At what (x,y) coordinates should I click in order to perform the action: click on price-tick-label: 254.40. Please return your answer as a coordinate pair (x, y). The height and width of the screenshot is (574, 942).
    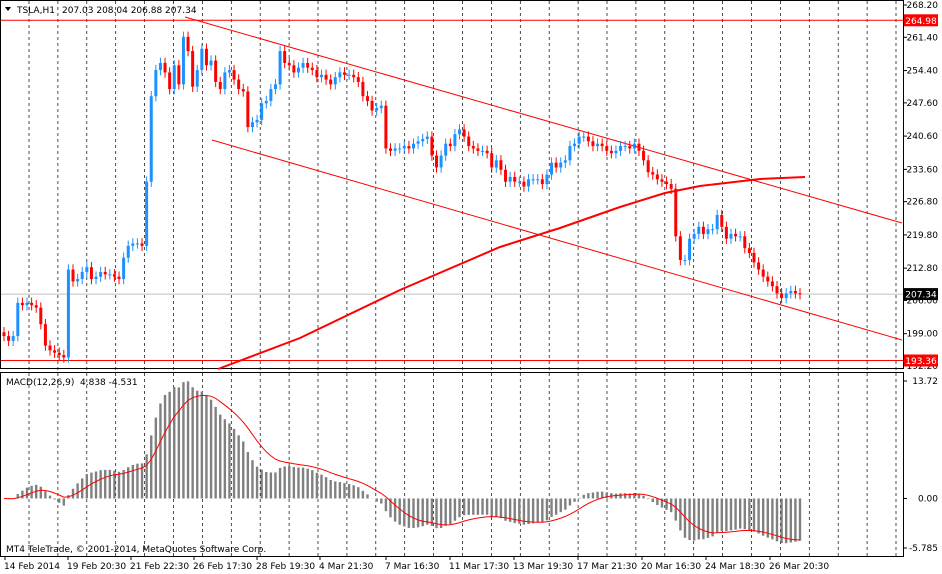
    Looking at the image, I should click on (923, 72).